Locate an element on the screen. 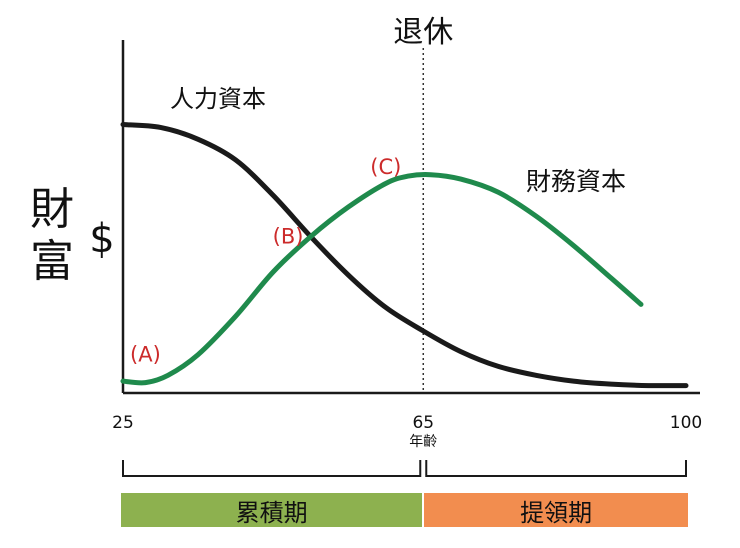 This screenshot has height=548, width=740. phase-bar-accumulation: 累積期 is located at coordinates (272, 510).